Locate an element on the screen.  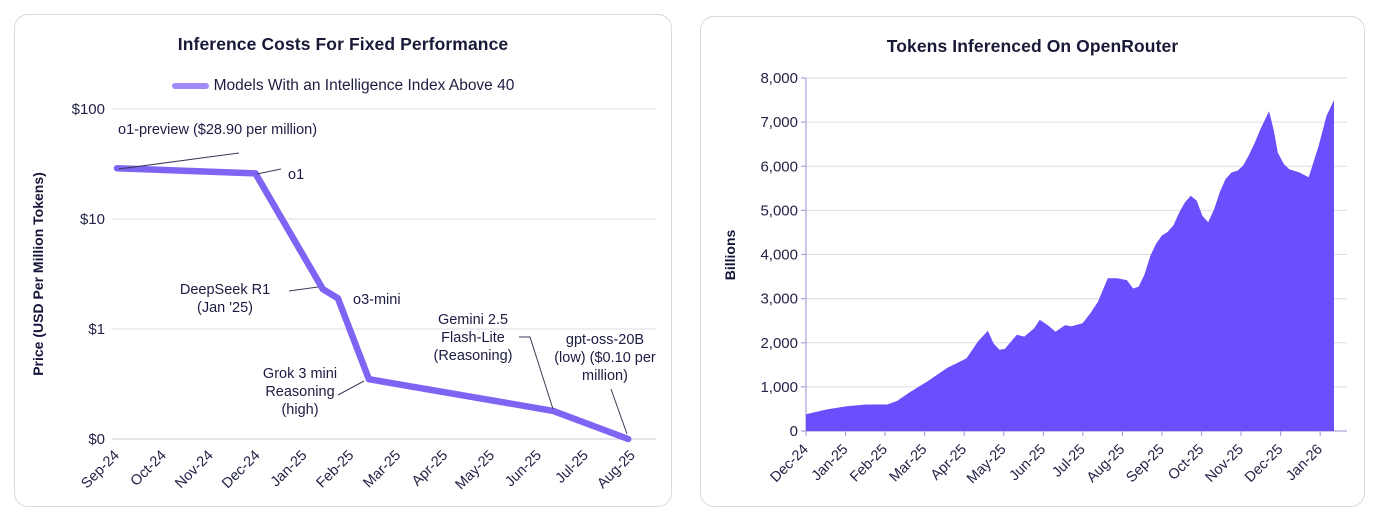
x-tick-label: Jul-25 is located at coordinates (572, 467).